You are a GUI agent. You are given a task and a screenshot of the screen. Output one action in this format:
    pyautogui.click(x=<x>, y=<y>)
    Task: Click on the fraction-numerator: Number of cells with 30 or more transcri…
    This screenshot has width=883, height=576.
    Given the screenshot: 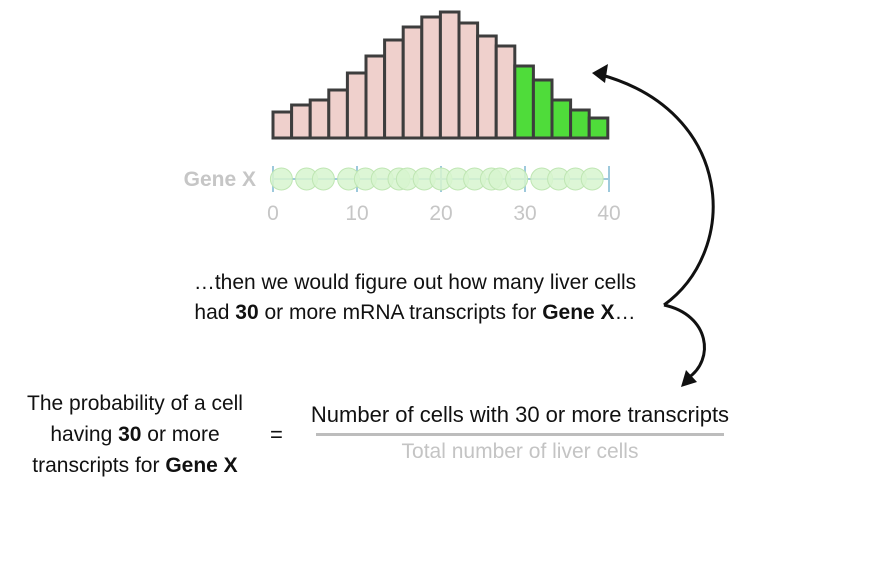 What is the action you would take?
    pyautogui.click(x=520, y=414)
    